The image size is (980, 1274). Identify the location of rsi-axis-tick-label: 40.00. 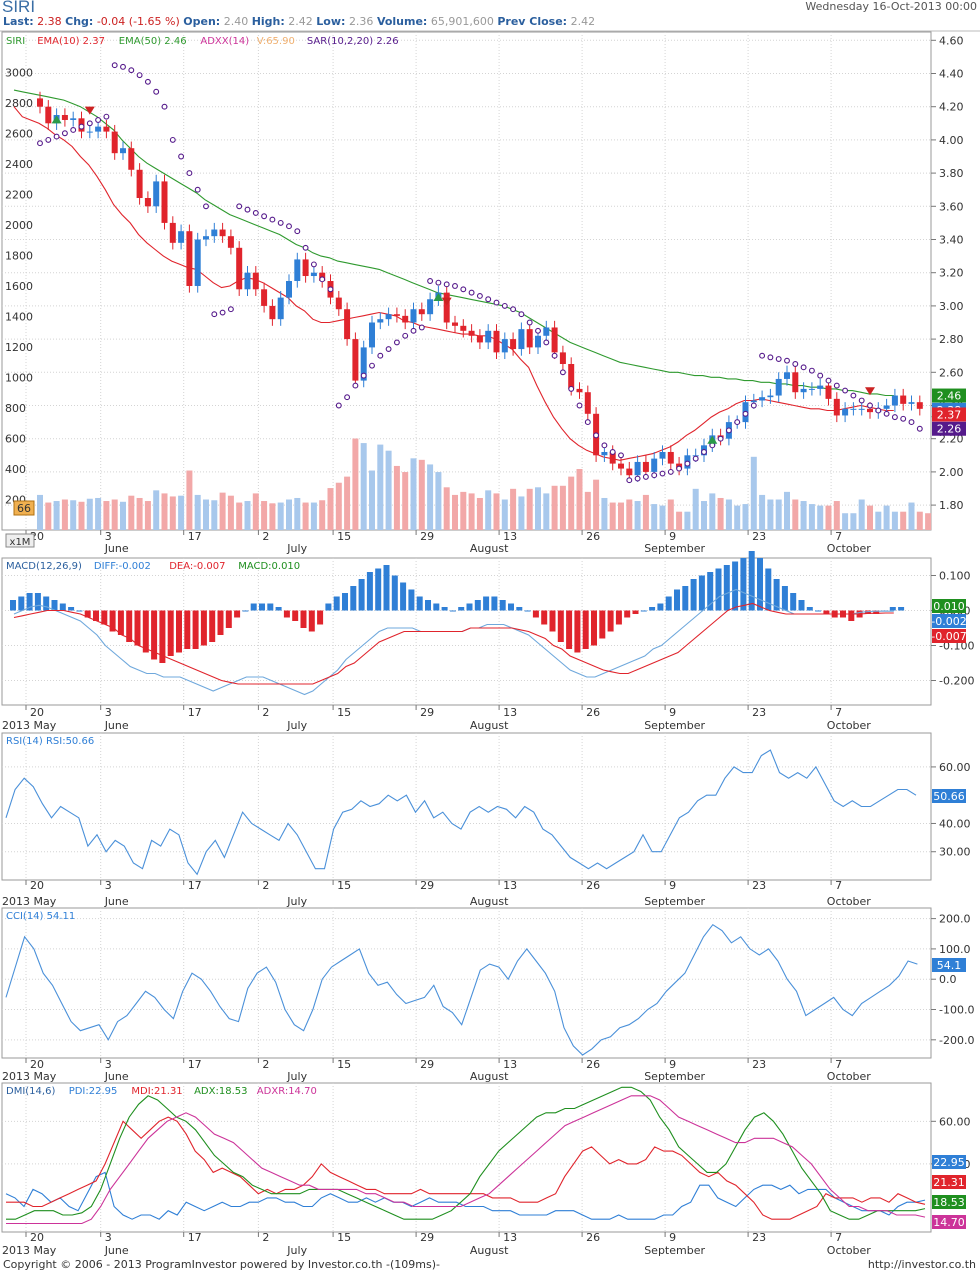
(955, 823).